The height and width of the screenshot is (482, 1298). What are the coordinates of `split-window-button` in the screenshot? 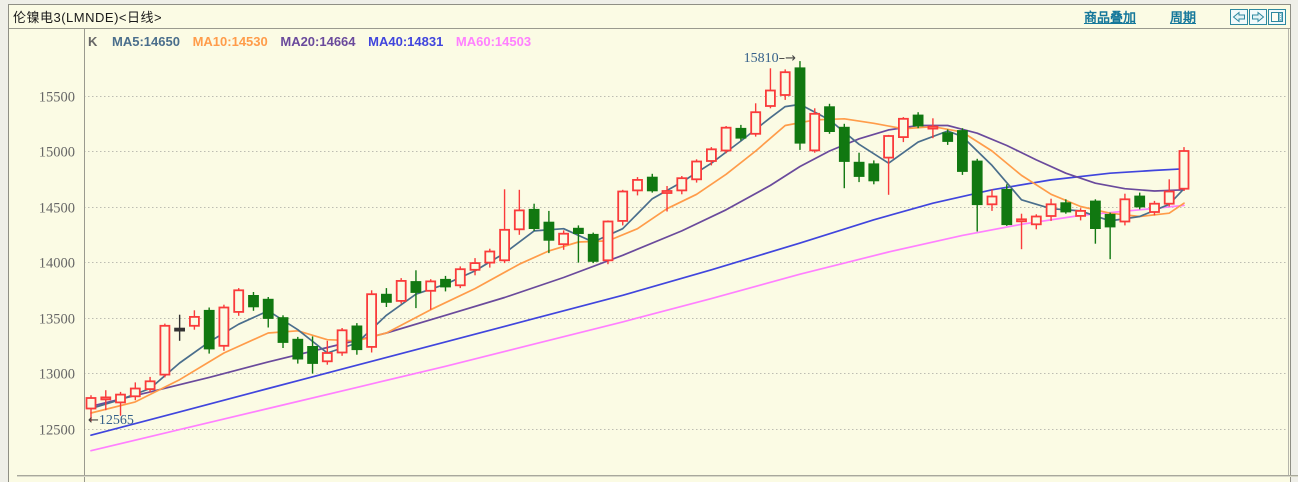 It's located at (1277, 16).